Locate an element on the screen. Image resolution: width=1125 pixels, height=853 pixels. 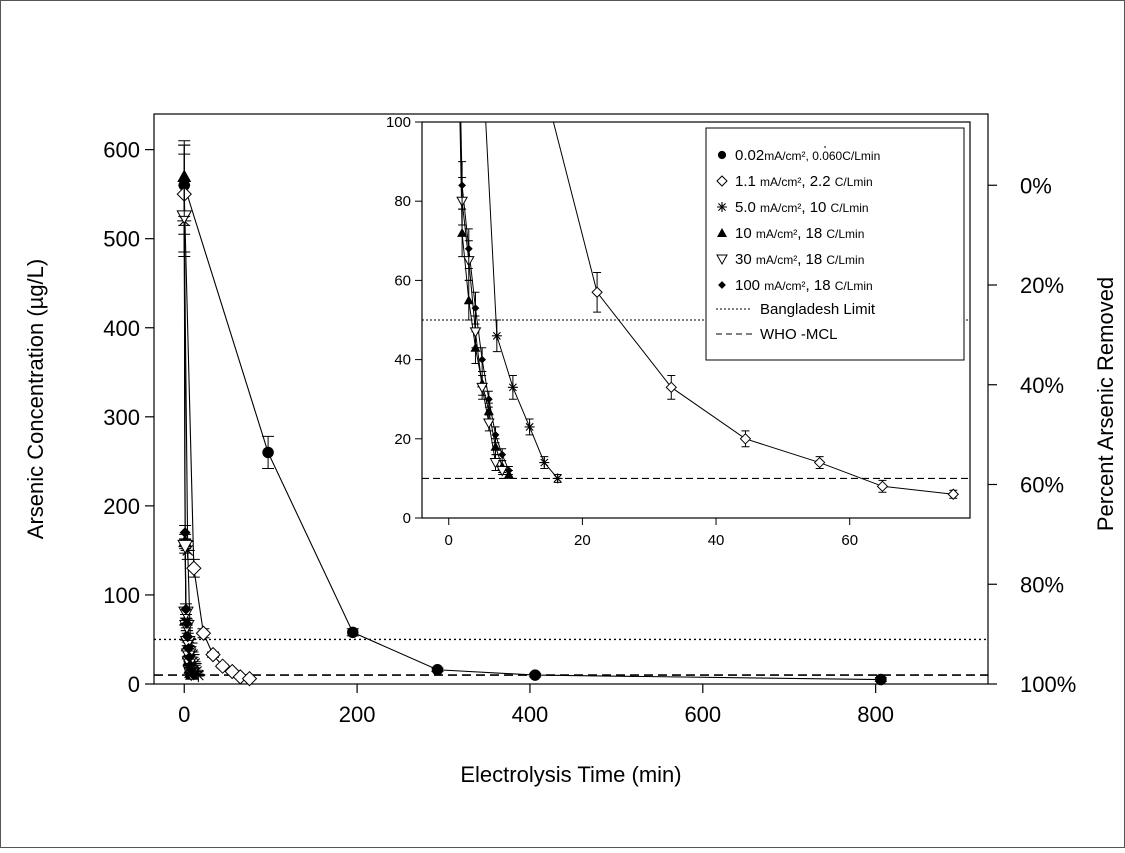
y-tick-label: 500 is located at coordinates (121, 239).